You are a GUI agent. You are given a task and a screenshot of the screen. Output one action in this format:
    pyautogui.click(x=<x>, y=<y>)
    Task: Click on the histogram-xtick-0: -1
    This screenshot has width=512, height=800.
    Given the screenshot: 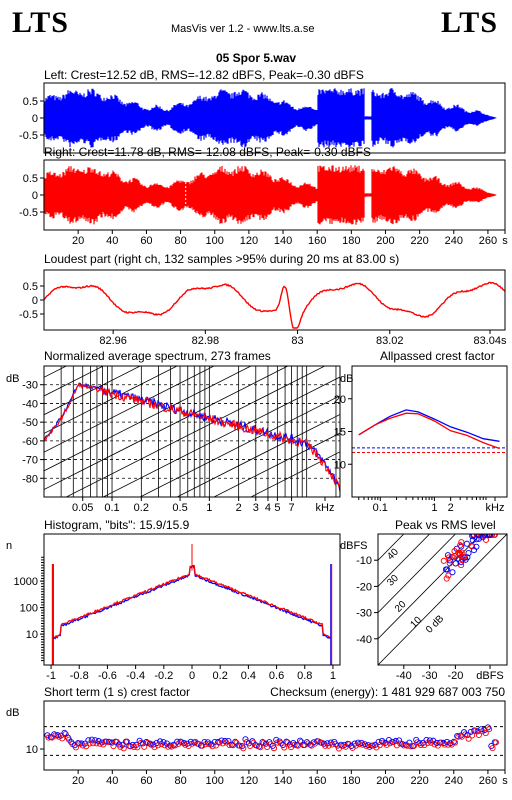 What is the action you would take?
    pyautogui.click(x=51, y=676)
    